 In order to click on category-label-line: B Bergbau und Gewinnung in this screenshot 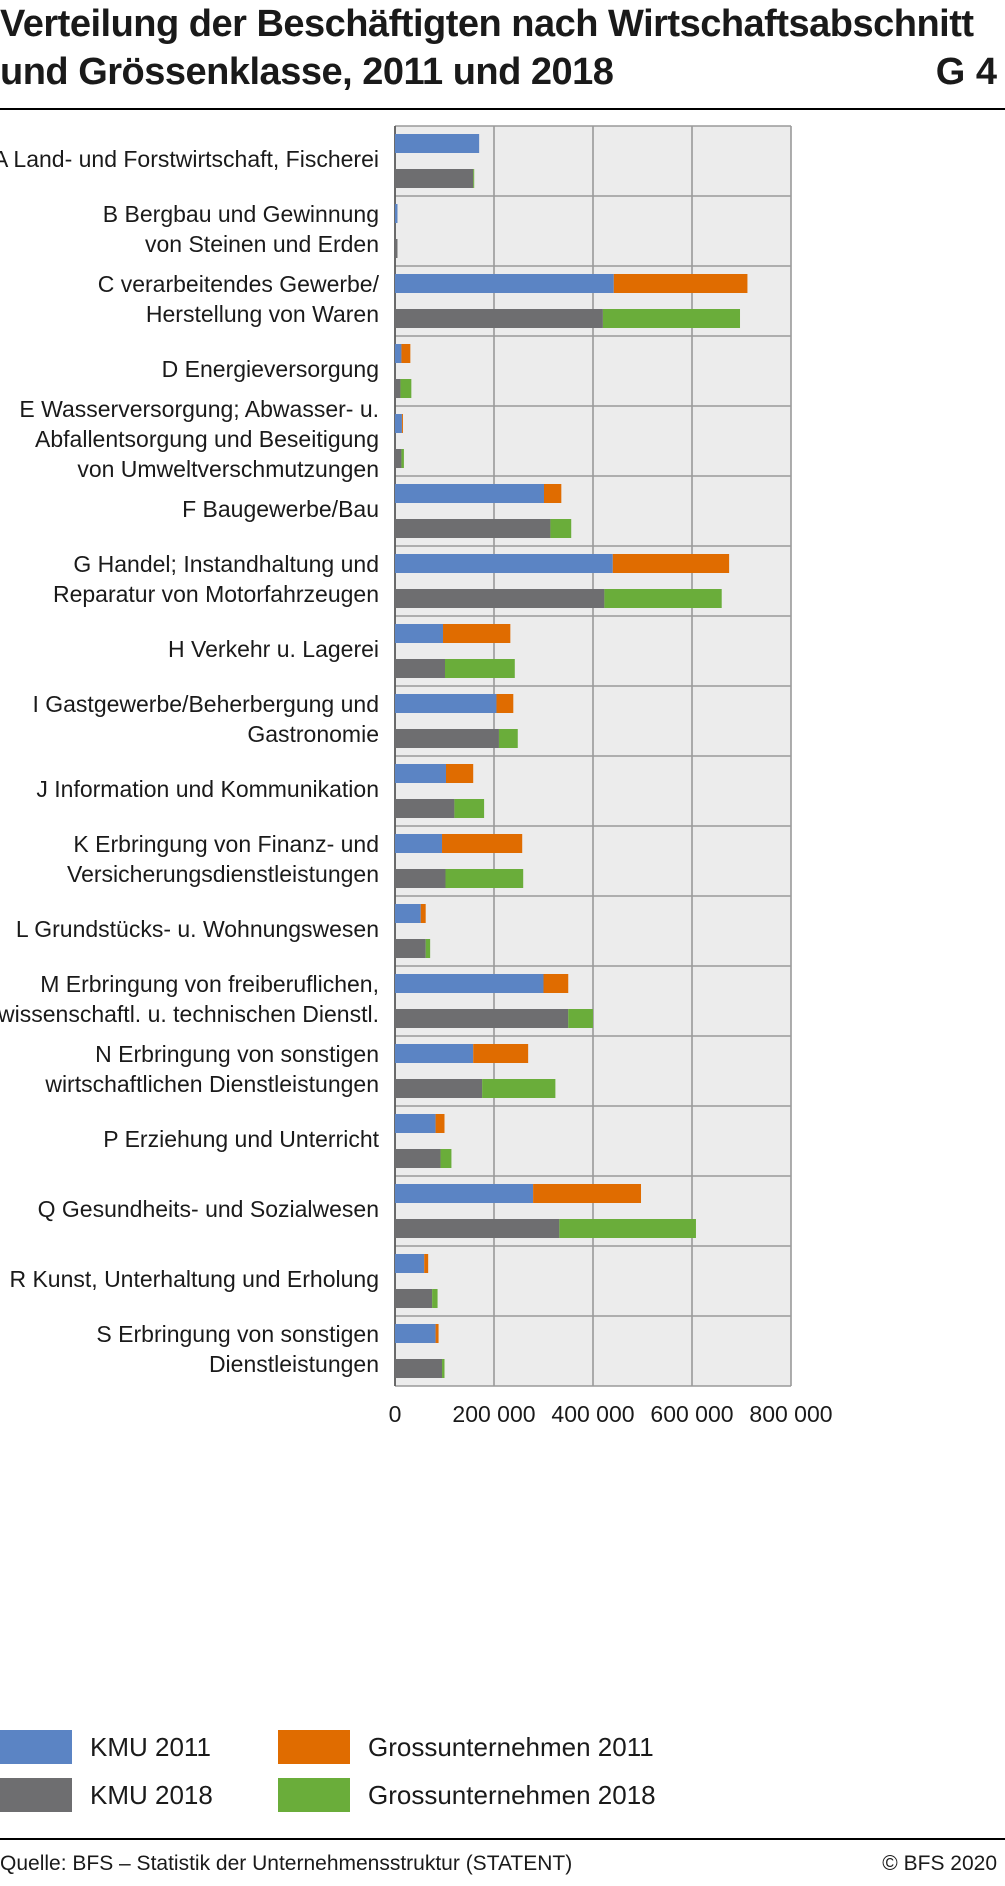, I will do `click(241, 214)`.